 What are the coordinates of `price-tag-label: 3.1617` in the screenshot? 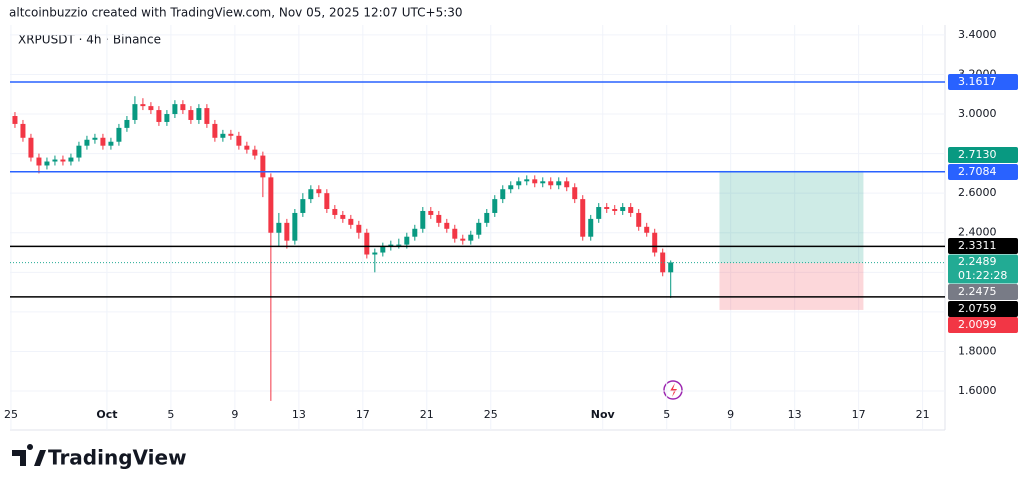 It's located at (977, 81).